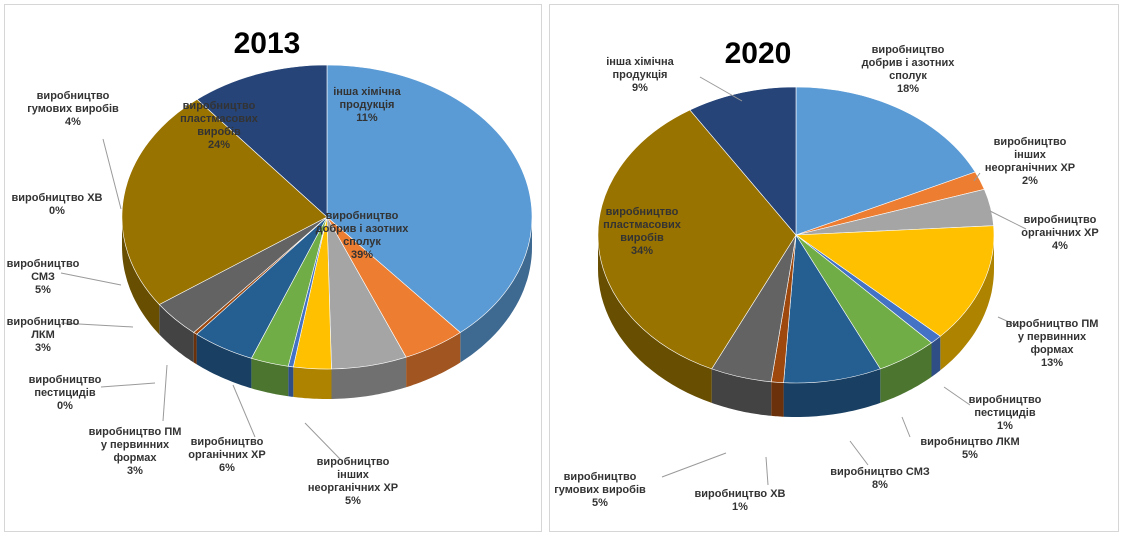 The width and height of the screenshot is (1123, 538). Describe the element at coordinates (226, 455) in the screenshot. I see `slice-label-line: органічних ХР` at that location.